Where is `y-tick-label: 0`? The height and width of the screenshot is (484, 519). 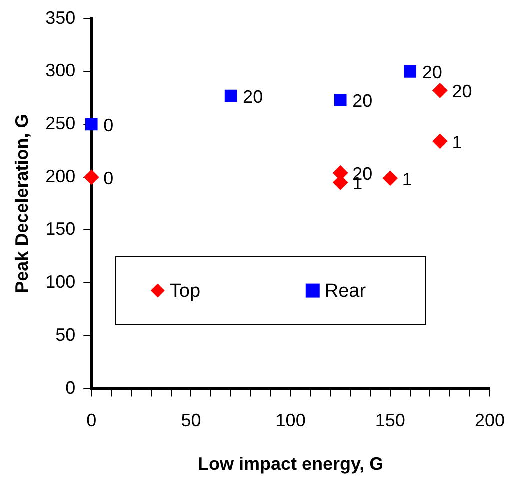 y-tick-label: 0 is located at coordinates (71, 388).